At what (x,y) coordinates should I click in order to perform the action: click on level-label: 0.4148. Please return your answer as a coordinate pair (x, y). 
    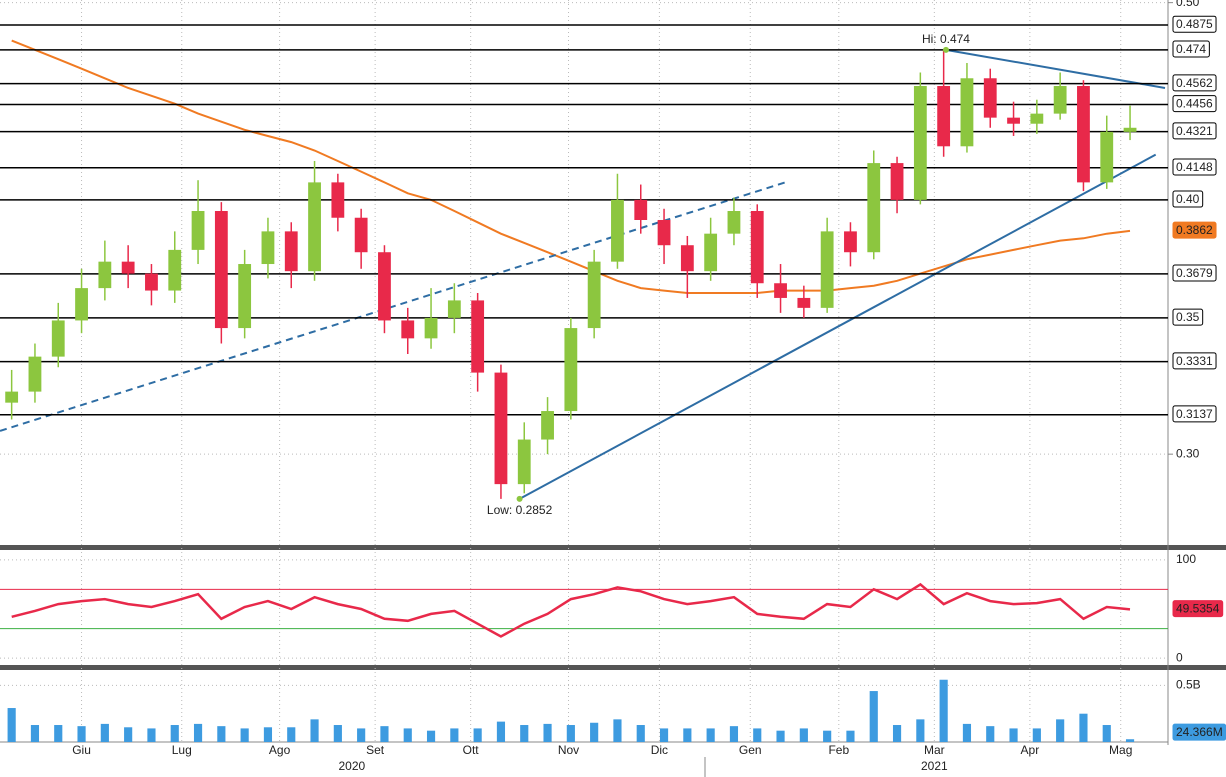
    Looking at the image, I should click on (1194, 167).